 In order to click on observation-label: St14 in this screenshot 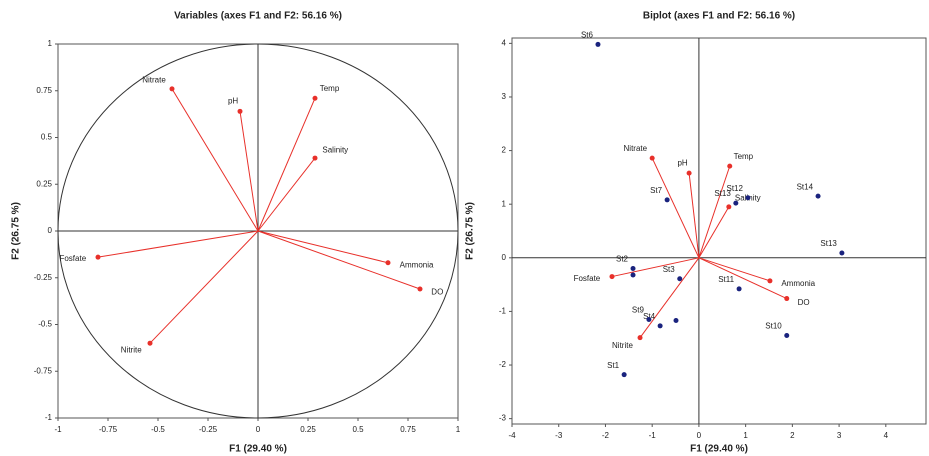, I will do `click(805, 186)`.